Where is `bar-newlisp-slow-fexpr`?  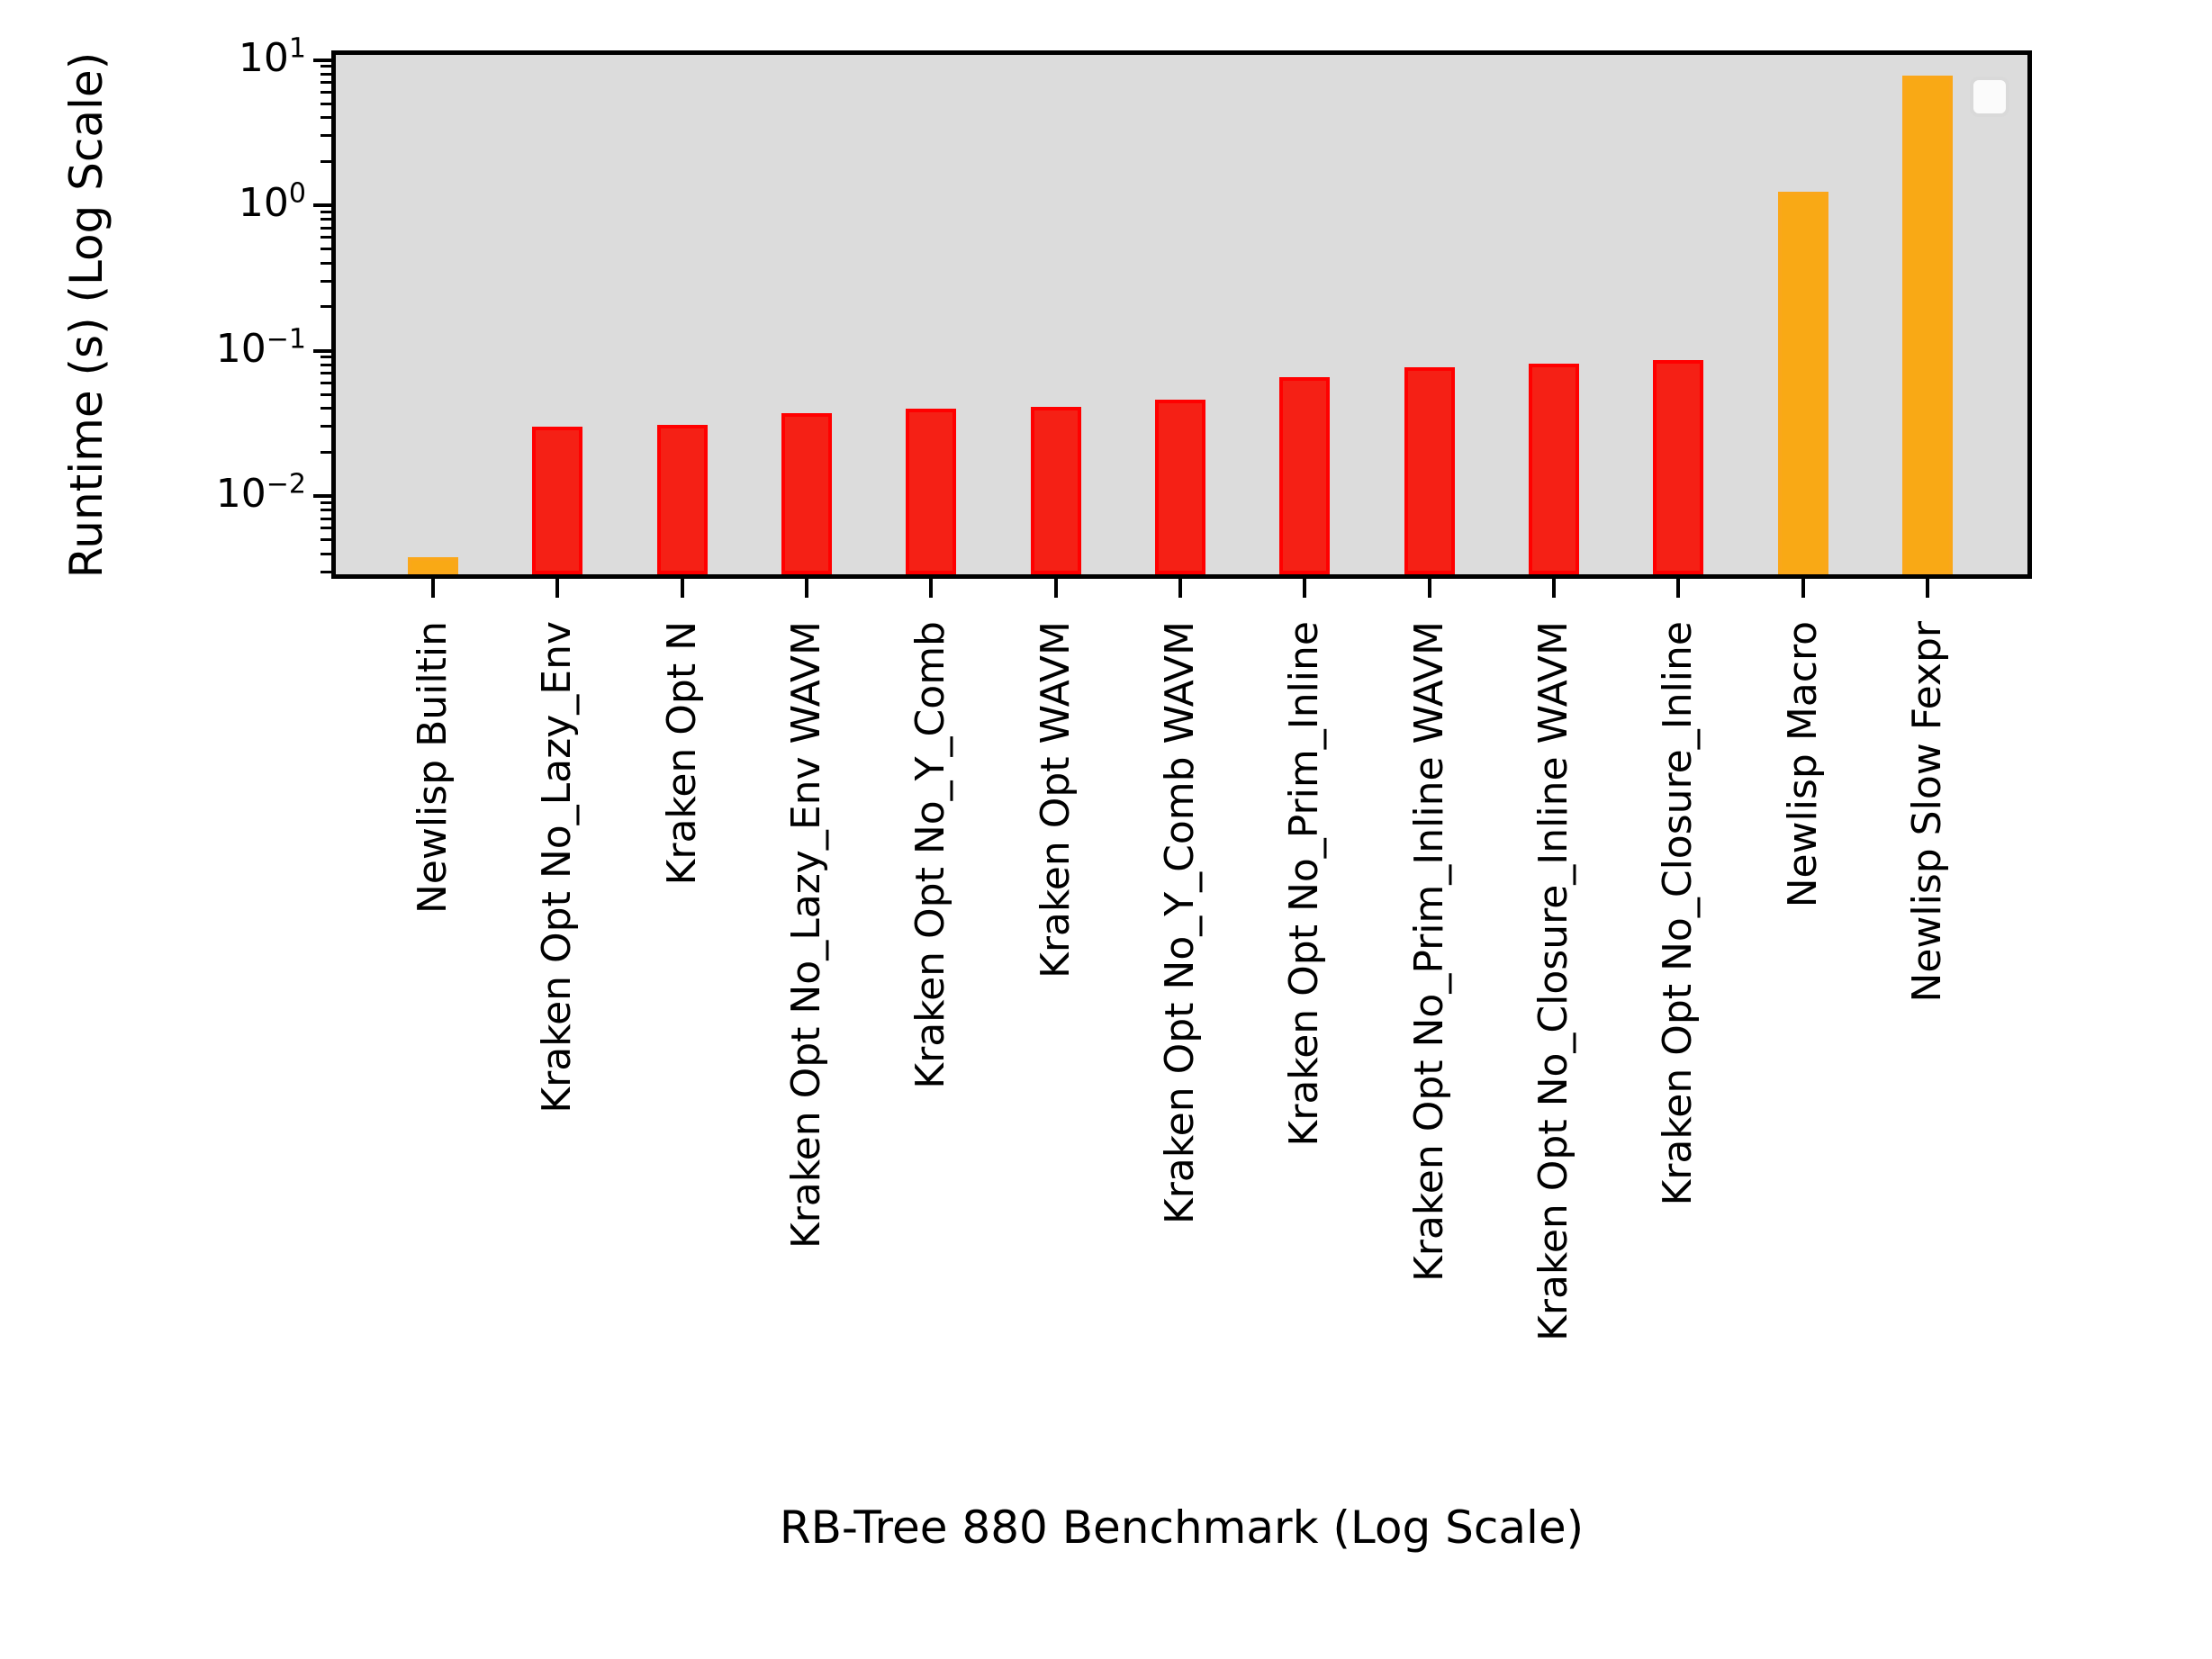 bar-newlisp-slow-fexpr is located at coordinates (1927, 324).